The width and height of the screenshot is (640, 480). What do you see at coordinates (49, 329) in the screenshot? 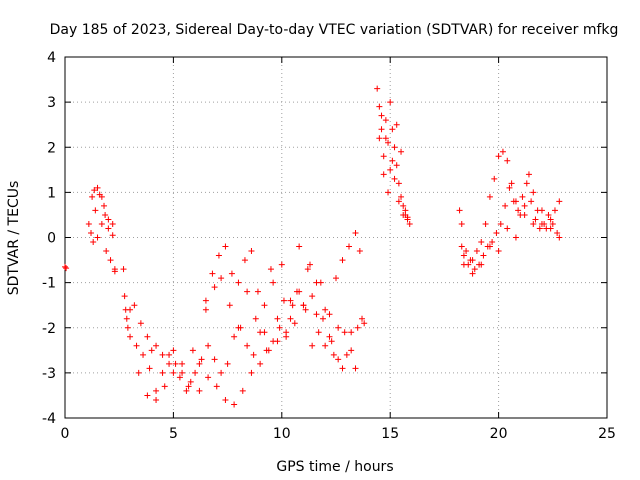
I see `y-tick-label: -2` at bounding box center [49, 329].